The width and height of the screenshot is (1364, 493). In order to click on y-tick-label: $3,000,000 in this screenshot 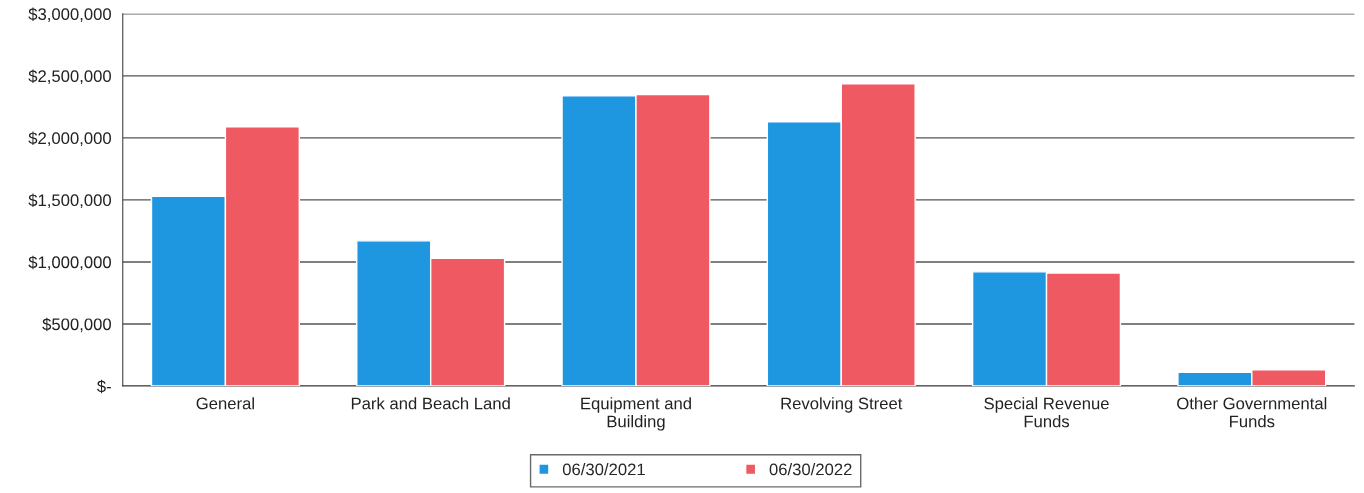, I will do `click(70, 14)`.